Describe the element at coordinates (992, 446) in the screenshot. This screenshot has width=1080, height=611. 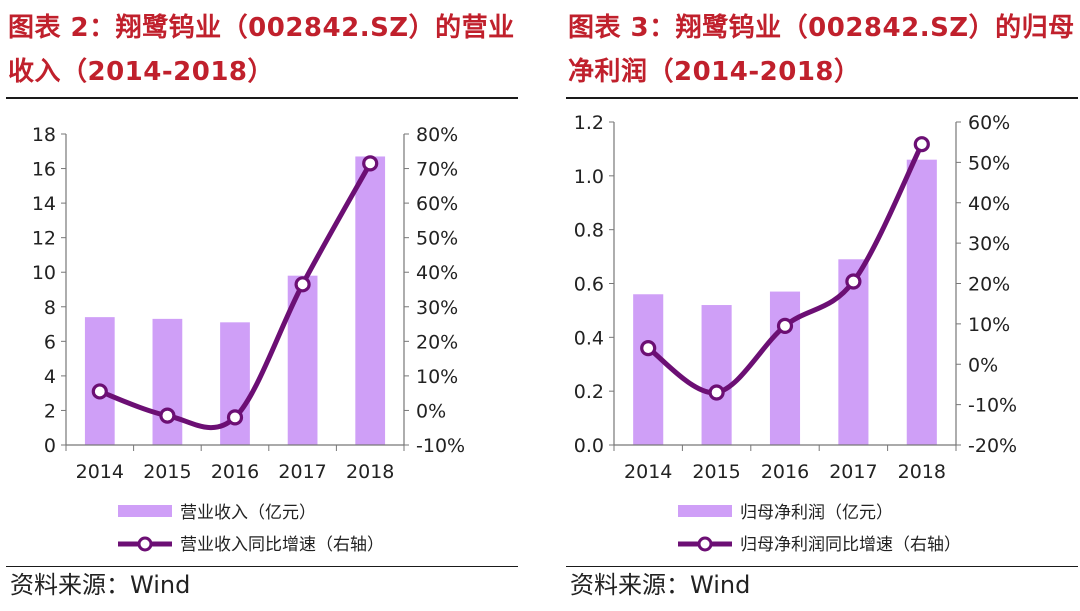
I see `right-tick-label: -20%` at that location.